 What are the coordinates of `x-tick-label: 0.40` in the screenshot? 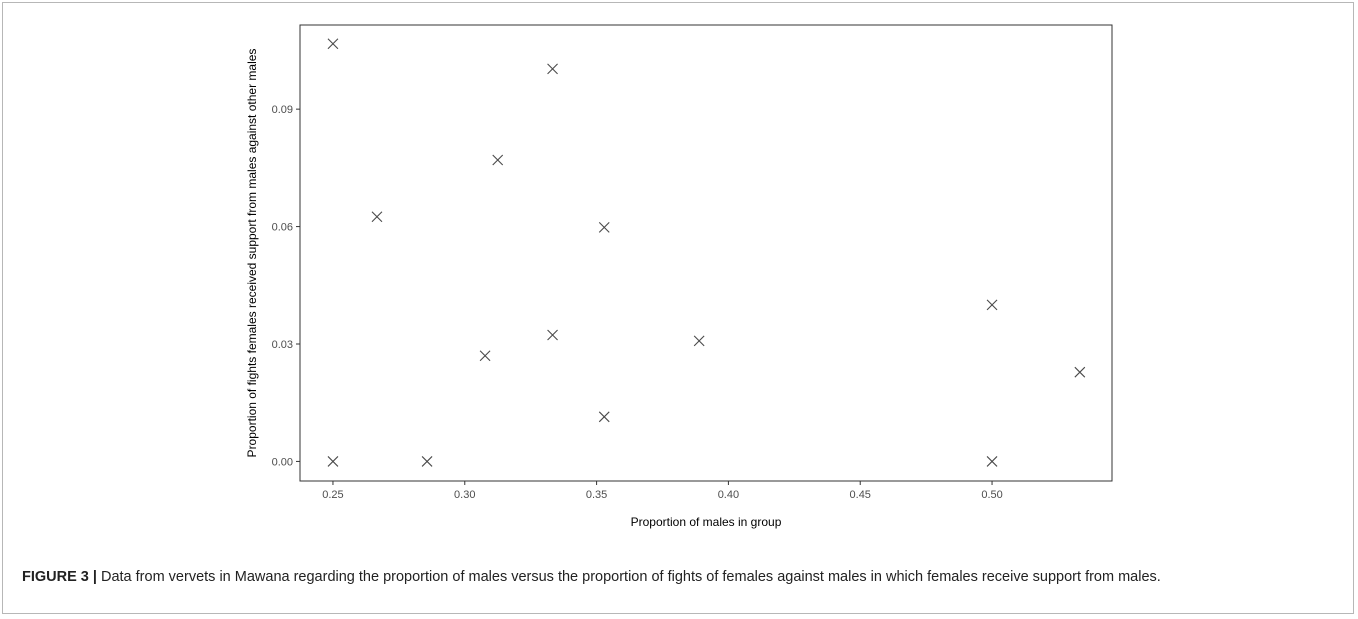 It's located at (728, 495).